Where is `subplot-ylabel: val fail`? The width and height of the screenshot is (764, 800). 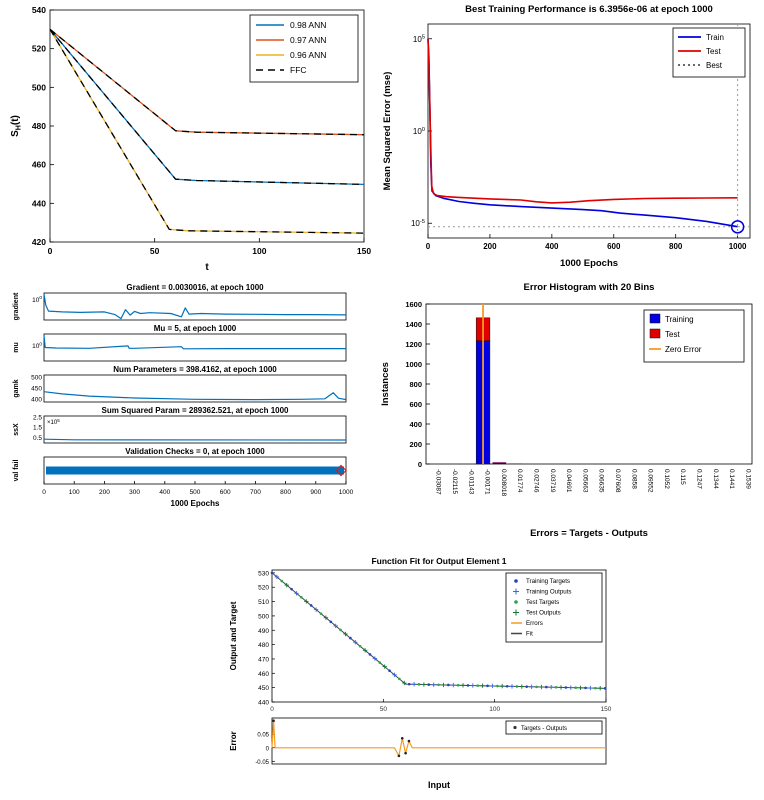 subplot-ylabel: val fail is located at coordinates (16, 471).